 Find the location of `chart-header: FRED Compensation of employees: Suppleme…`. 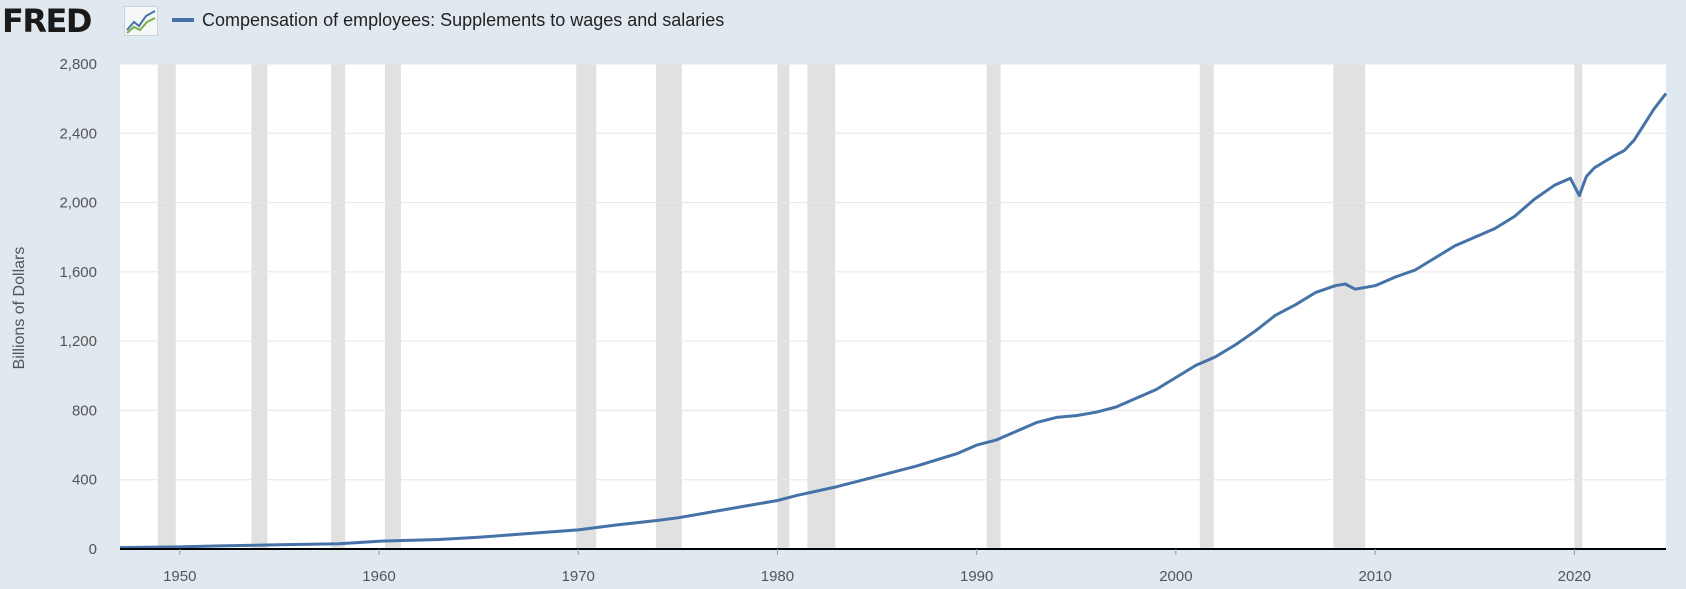

chart-header: FRED Compensation of employees: Suppleme… is located at coordinates (843, 22).